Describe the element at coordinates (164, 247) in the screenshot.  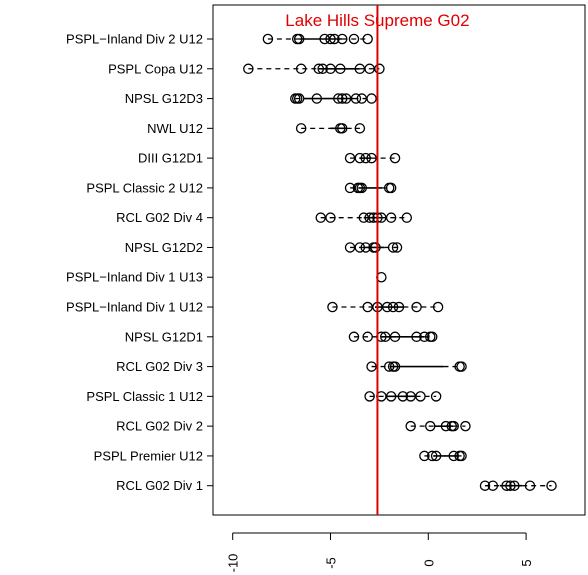
I see `category-label: NPSL G12D2` at that location.